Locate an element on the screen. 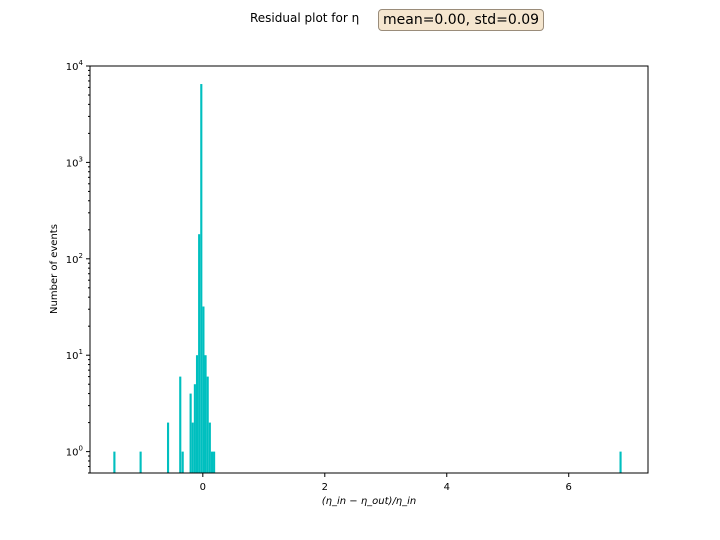 Image resolution: width=720 pixels, height=540 pixels. y-ticks-group: 10⁰ 10¹ 10² 10³ 10⁴ is located at coordinates (78, 266).